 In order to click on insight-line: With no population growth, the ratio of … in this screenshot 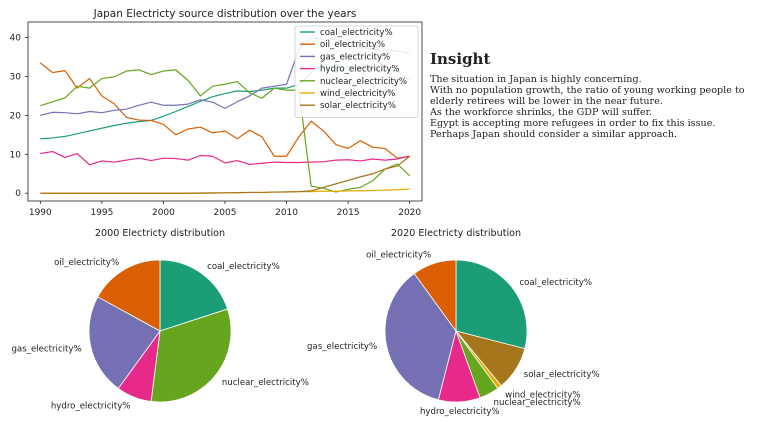, I will do `click(587, 90)`.